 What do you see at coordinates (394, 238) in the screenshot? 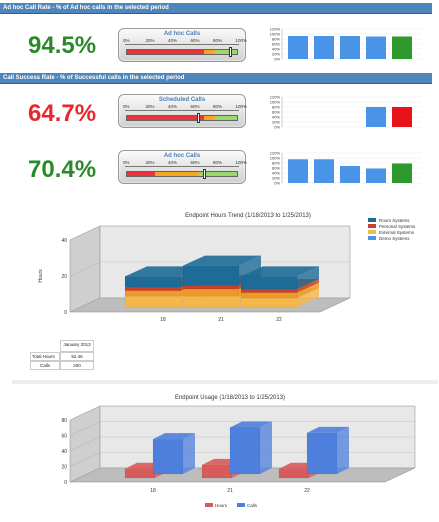
I see `legend-label: Demo Systems` at bounding box center [394, 238].